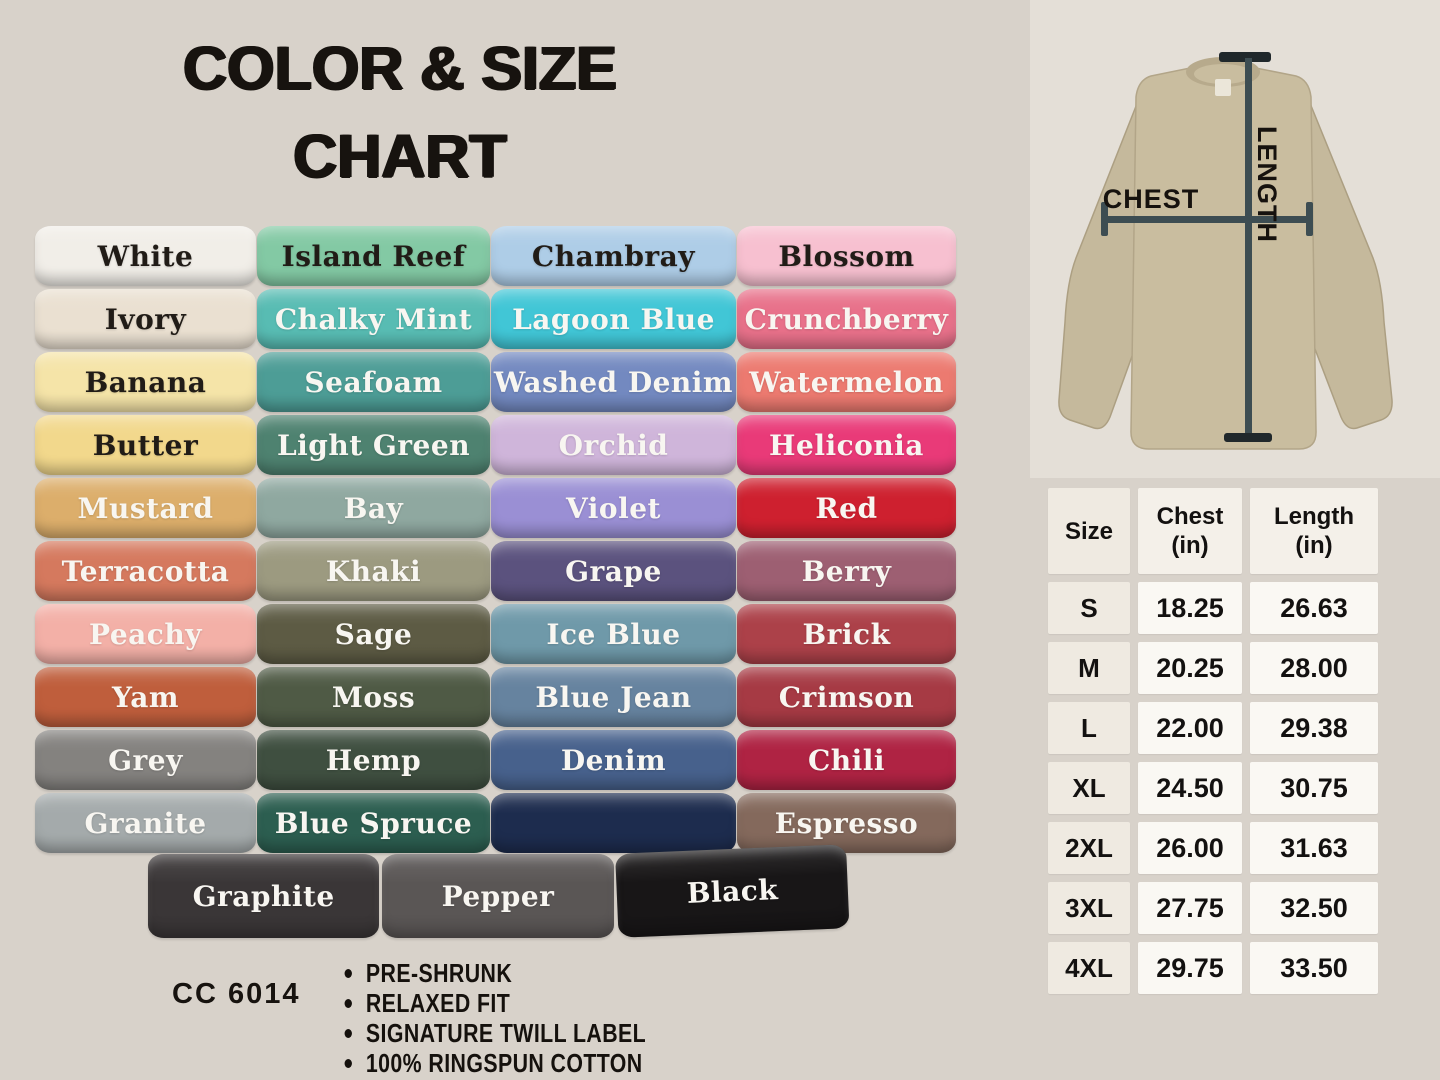 Image resolution: width=1440 pixels, height=1080 pixels. Describe the element at coordinates (373, 571) in the screenshot. I see `color-name-label: Khaki` at that location.